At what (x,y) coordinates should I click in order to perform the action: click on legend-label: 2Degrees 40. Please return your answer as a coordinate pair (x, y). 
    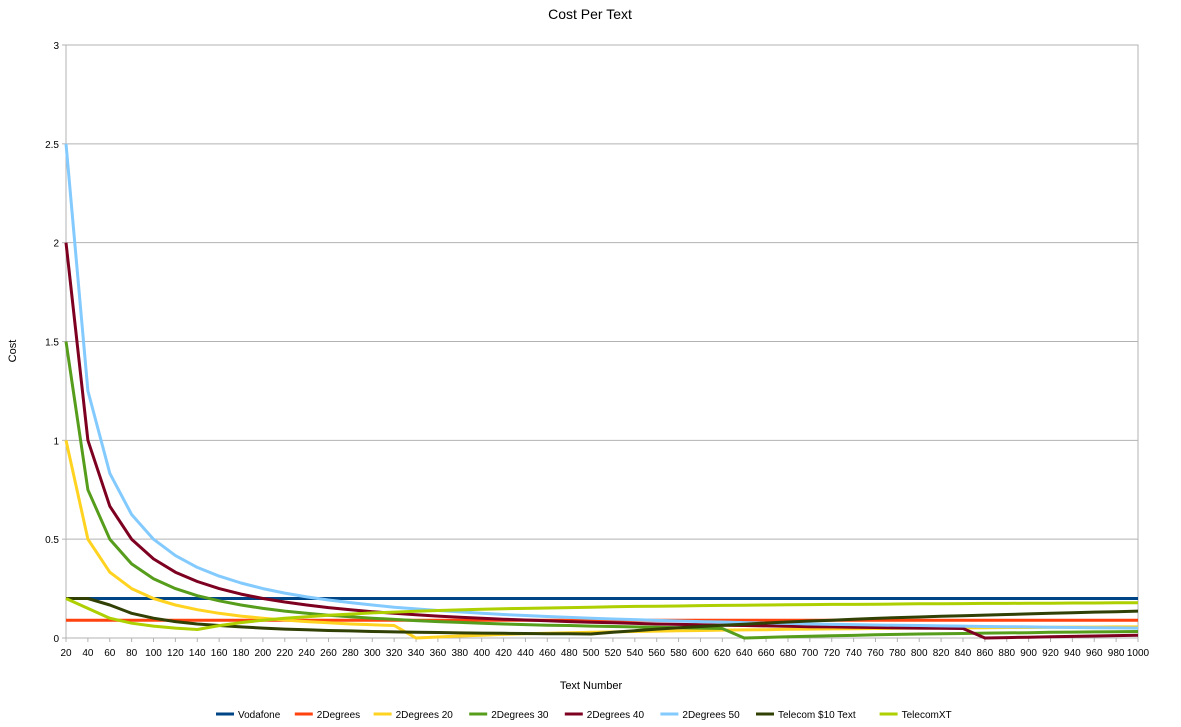
    Looking at the image, I should click on (616, 715).